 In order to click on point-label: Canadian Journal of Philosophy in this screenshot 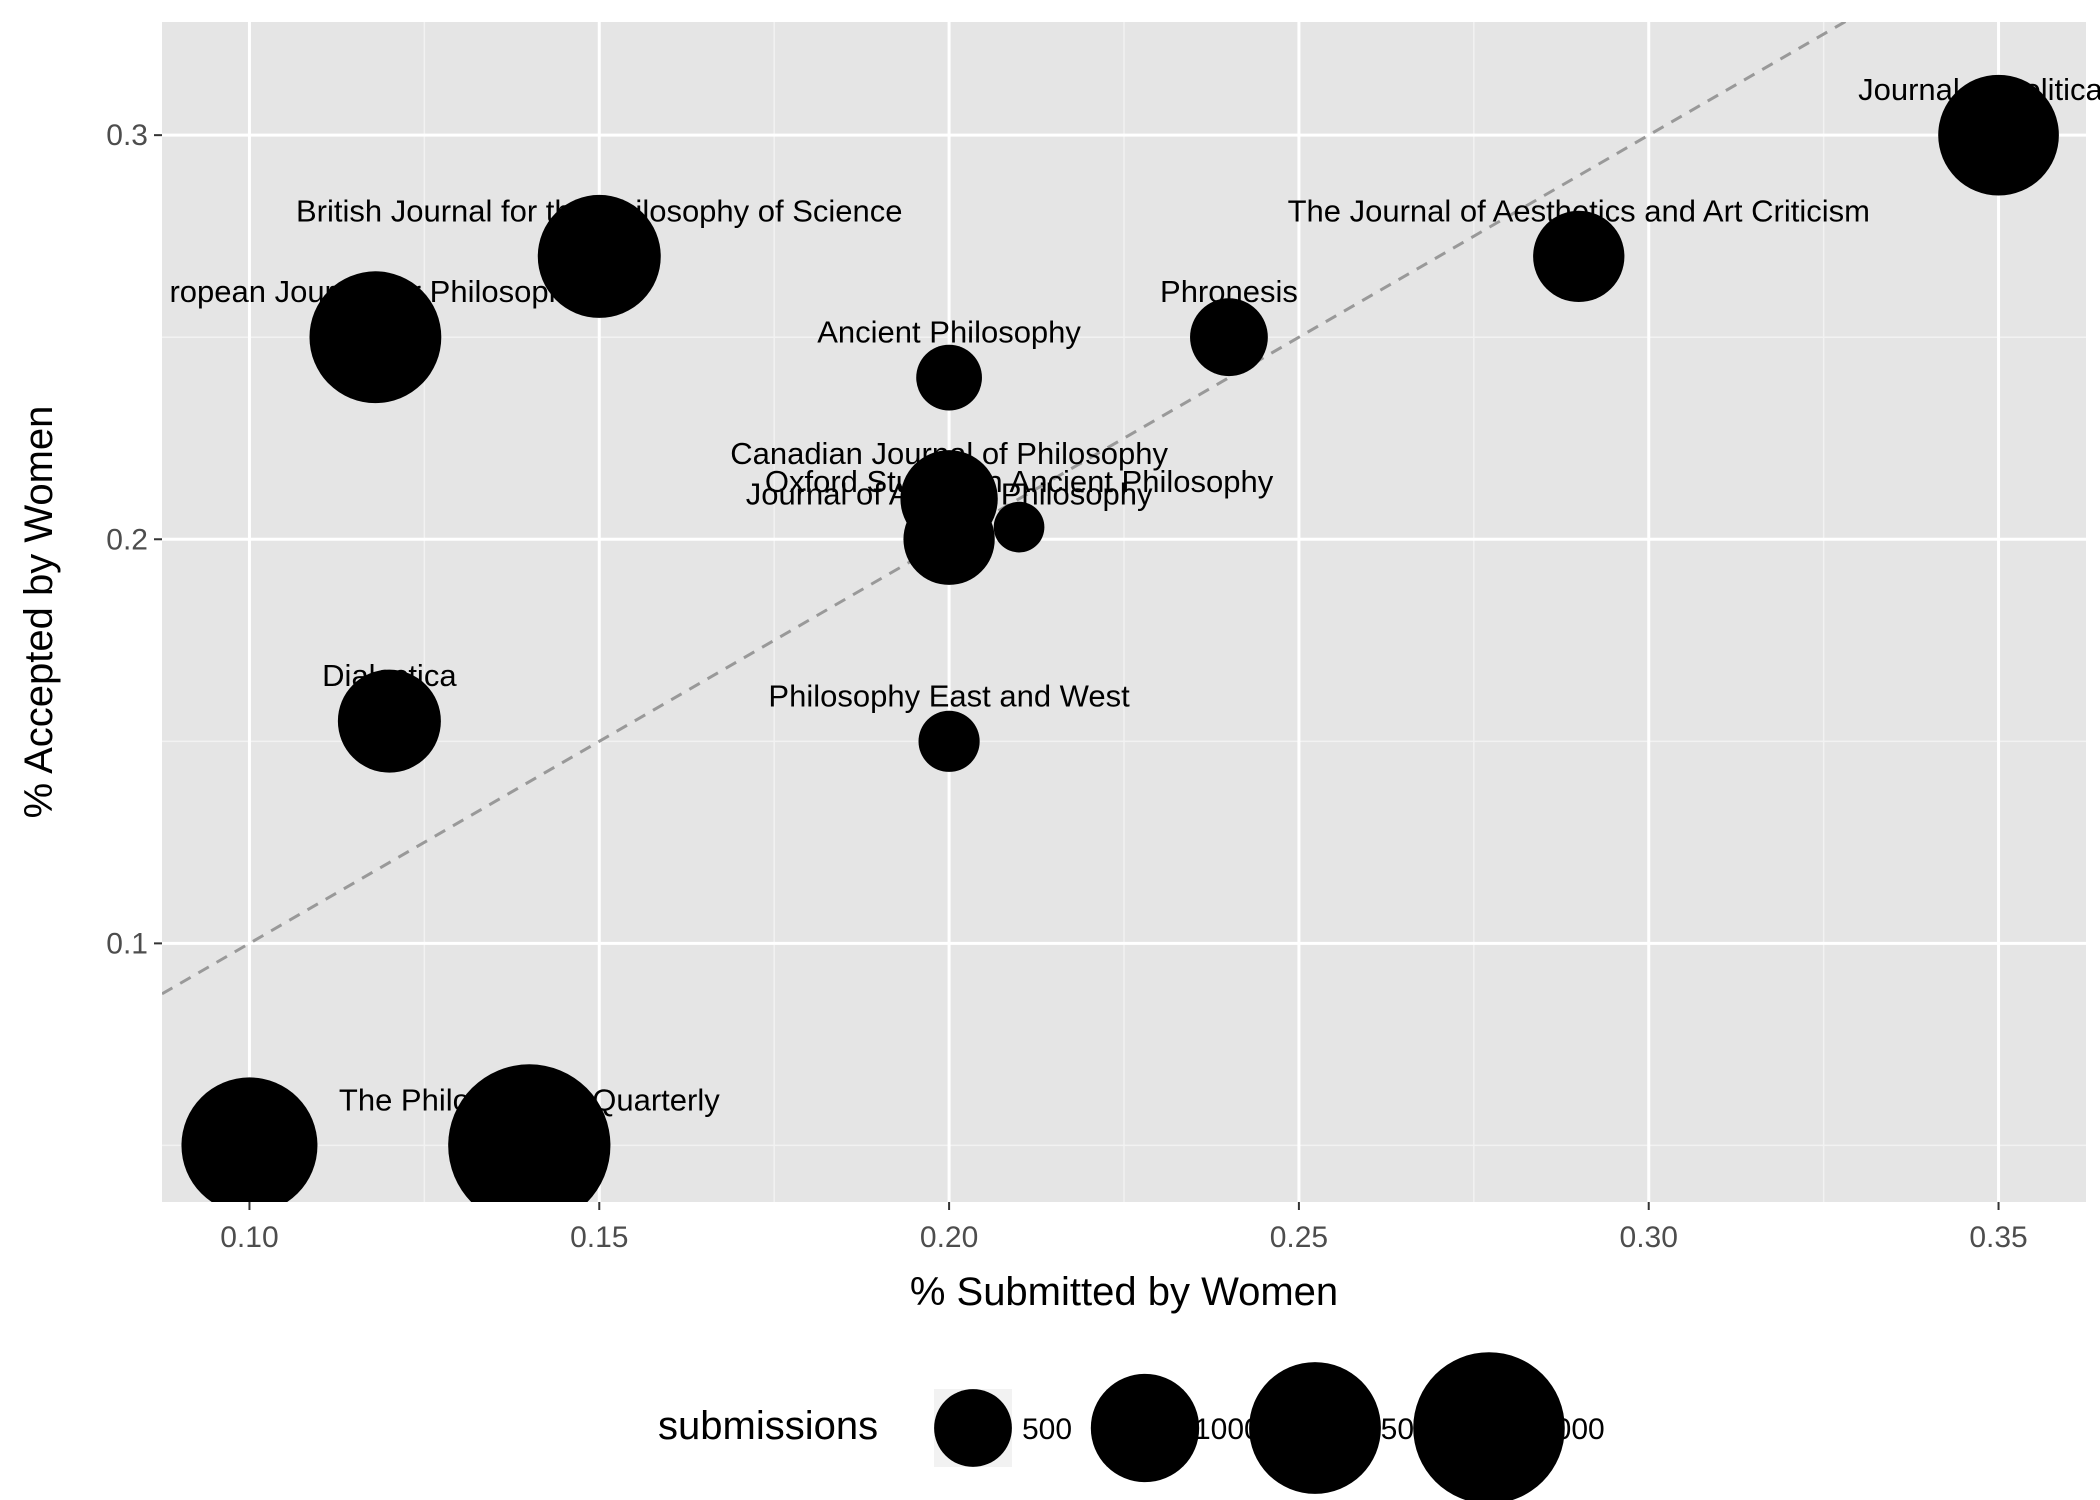, I will do `click(949, 453)`.